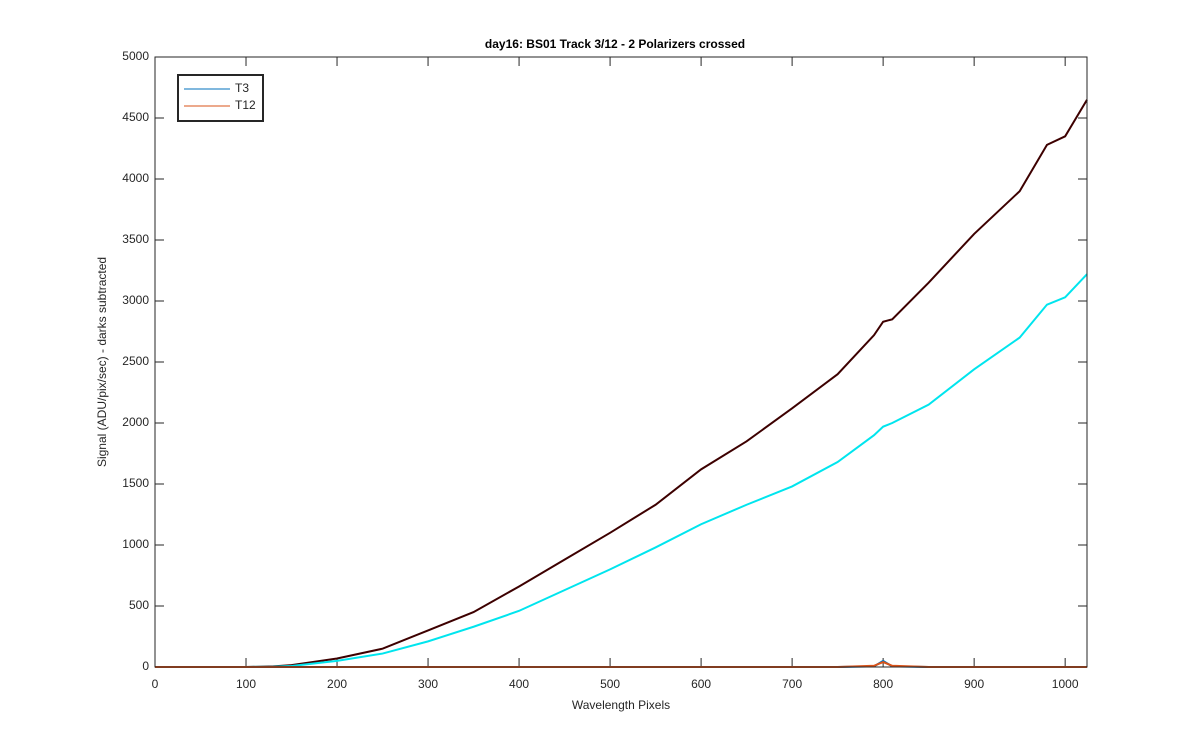 This screenshot has width=1200, height=750. I want to click on y-tick-label: 0, so click(145, 666).